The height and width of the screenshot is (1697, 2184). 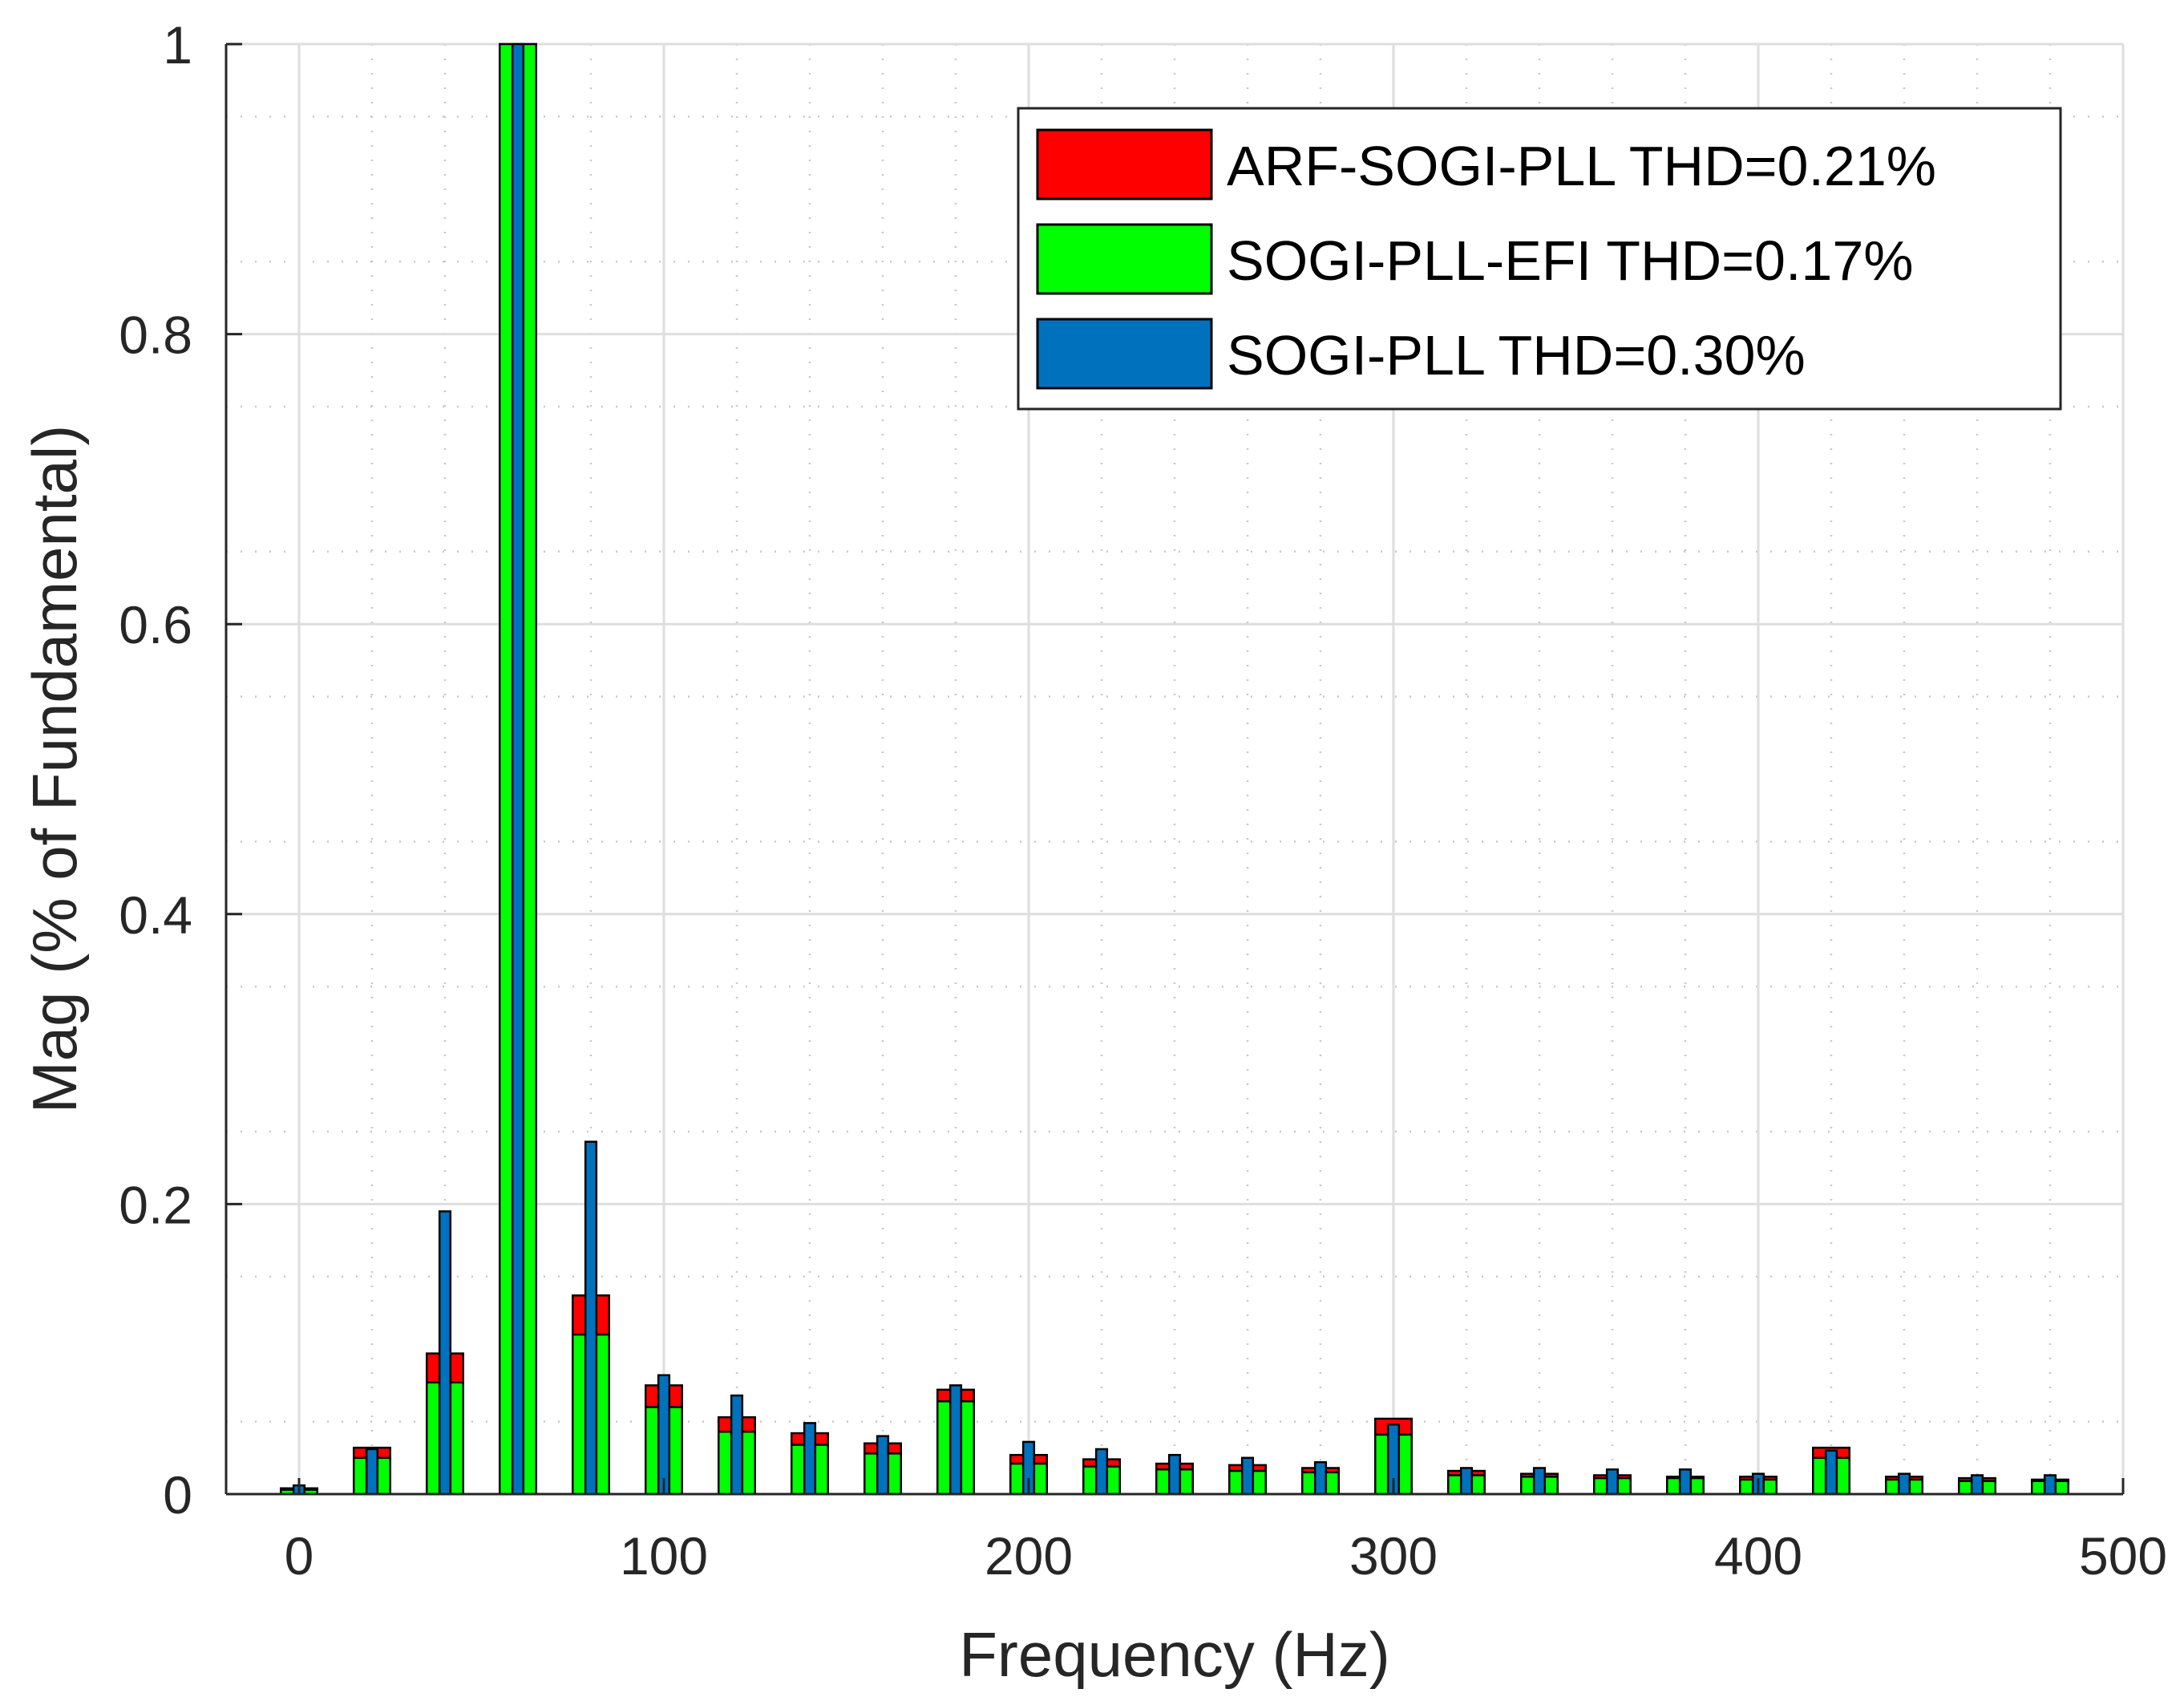 I want to click on x-tick-label: 500, so click(x=2123, y=1556).